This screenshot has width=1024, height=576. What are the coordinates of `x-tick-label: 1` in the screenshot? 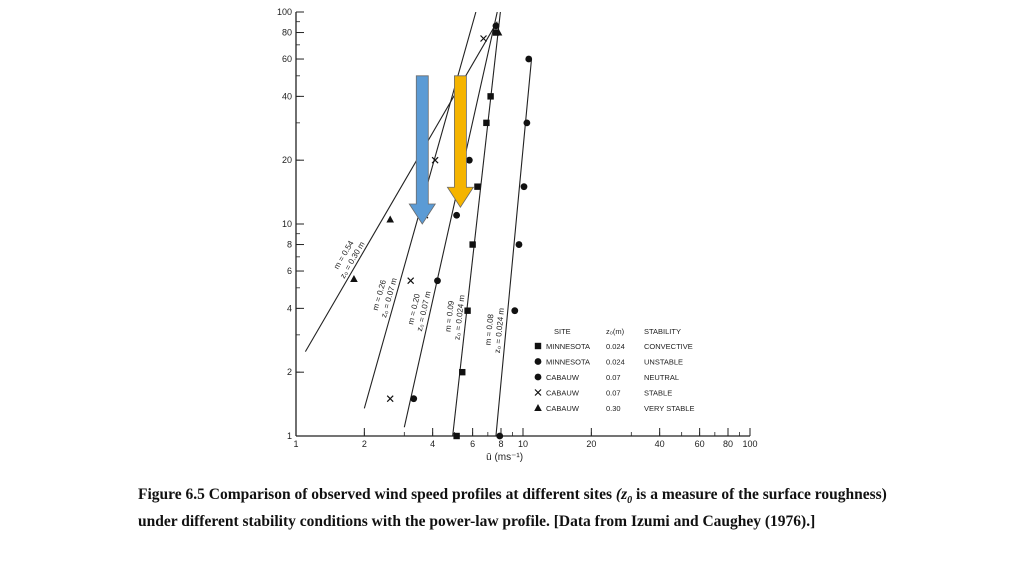 It's located at (295, 444).